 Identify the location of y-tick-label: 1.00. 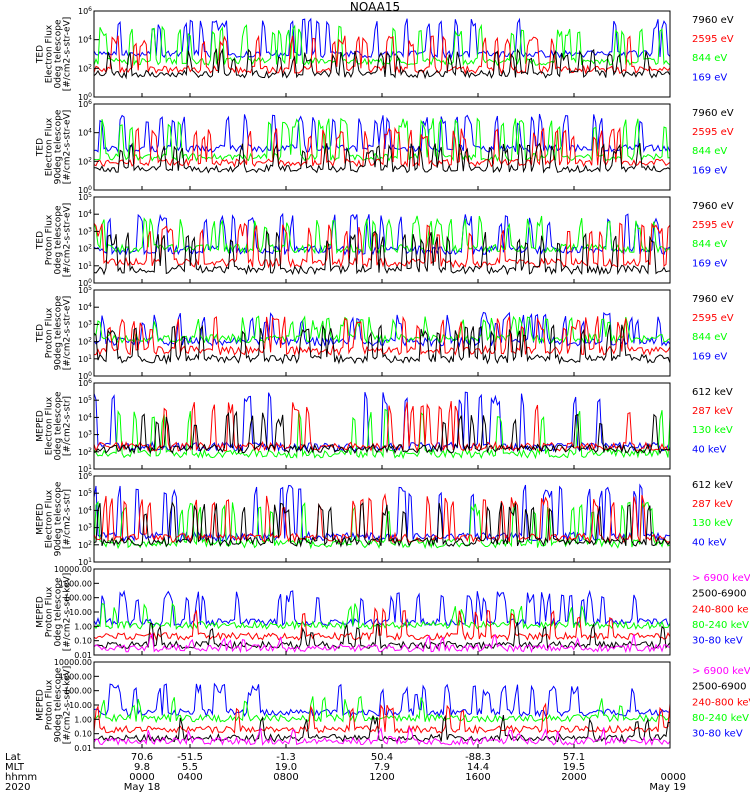
(83, 719).